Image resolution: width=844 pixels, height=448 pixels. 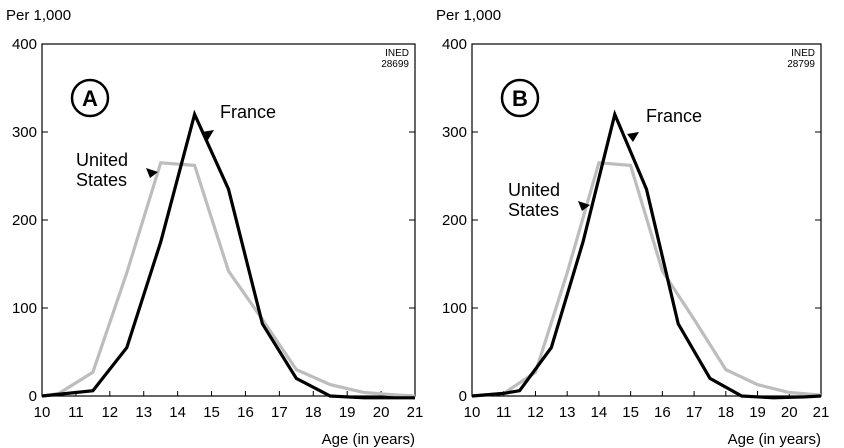 What do you see at coordinates (801, 64) in the screenshot?
I see `source-stamp-line: 28799` at bounding box center [801, 64].